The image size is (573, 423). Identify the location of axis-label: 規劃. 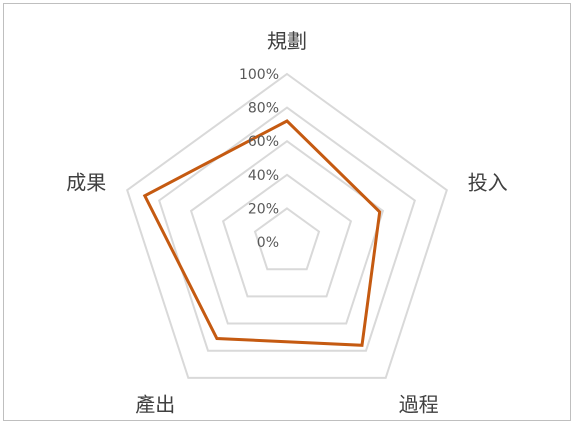
(287, 41).